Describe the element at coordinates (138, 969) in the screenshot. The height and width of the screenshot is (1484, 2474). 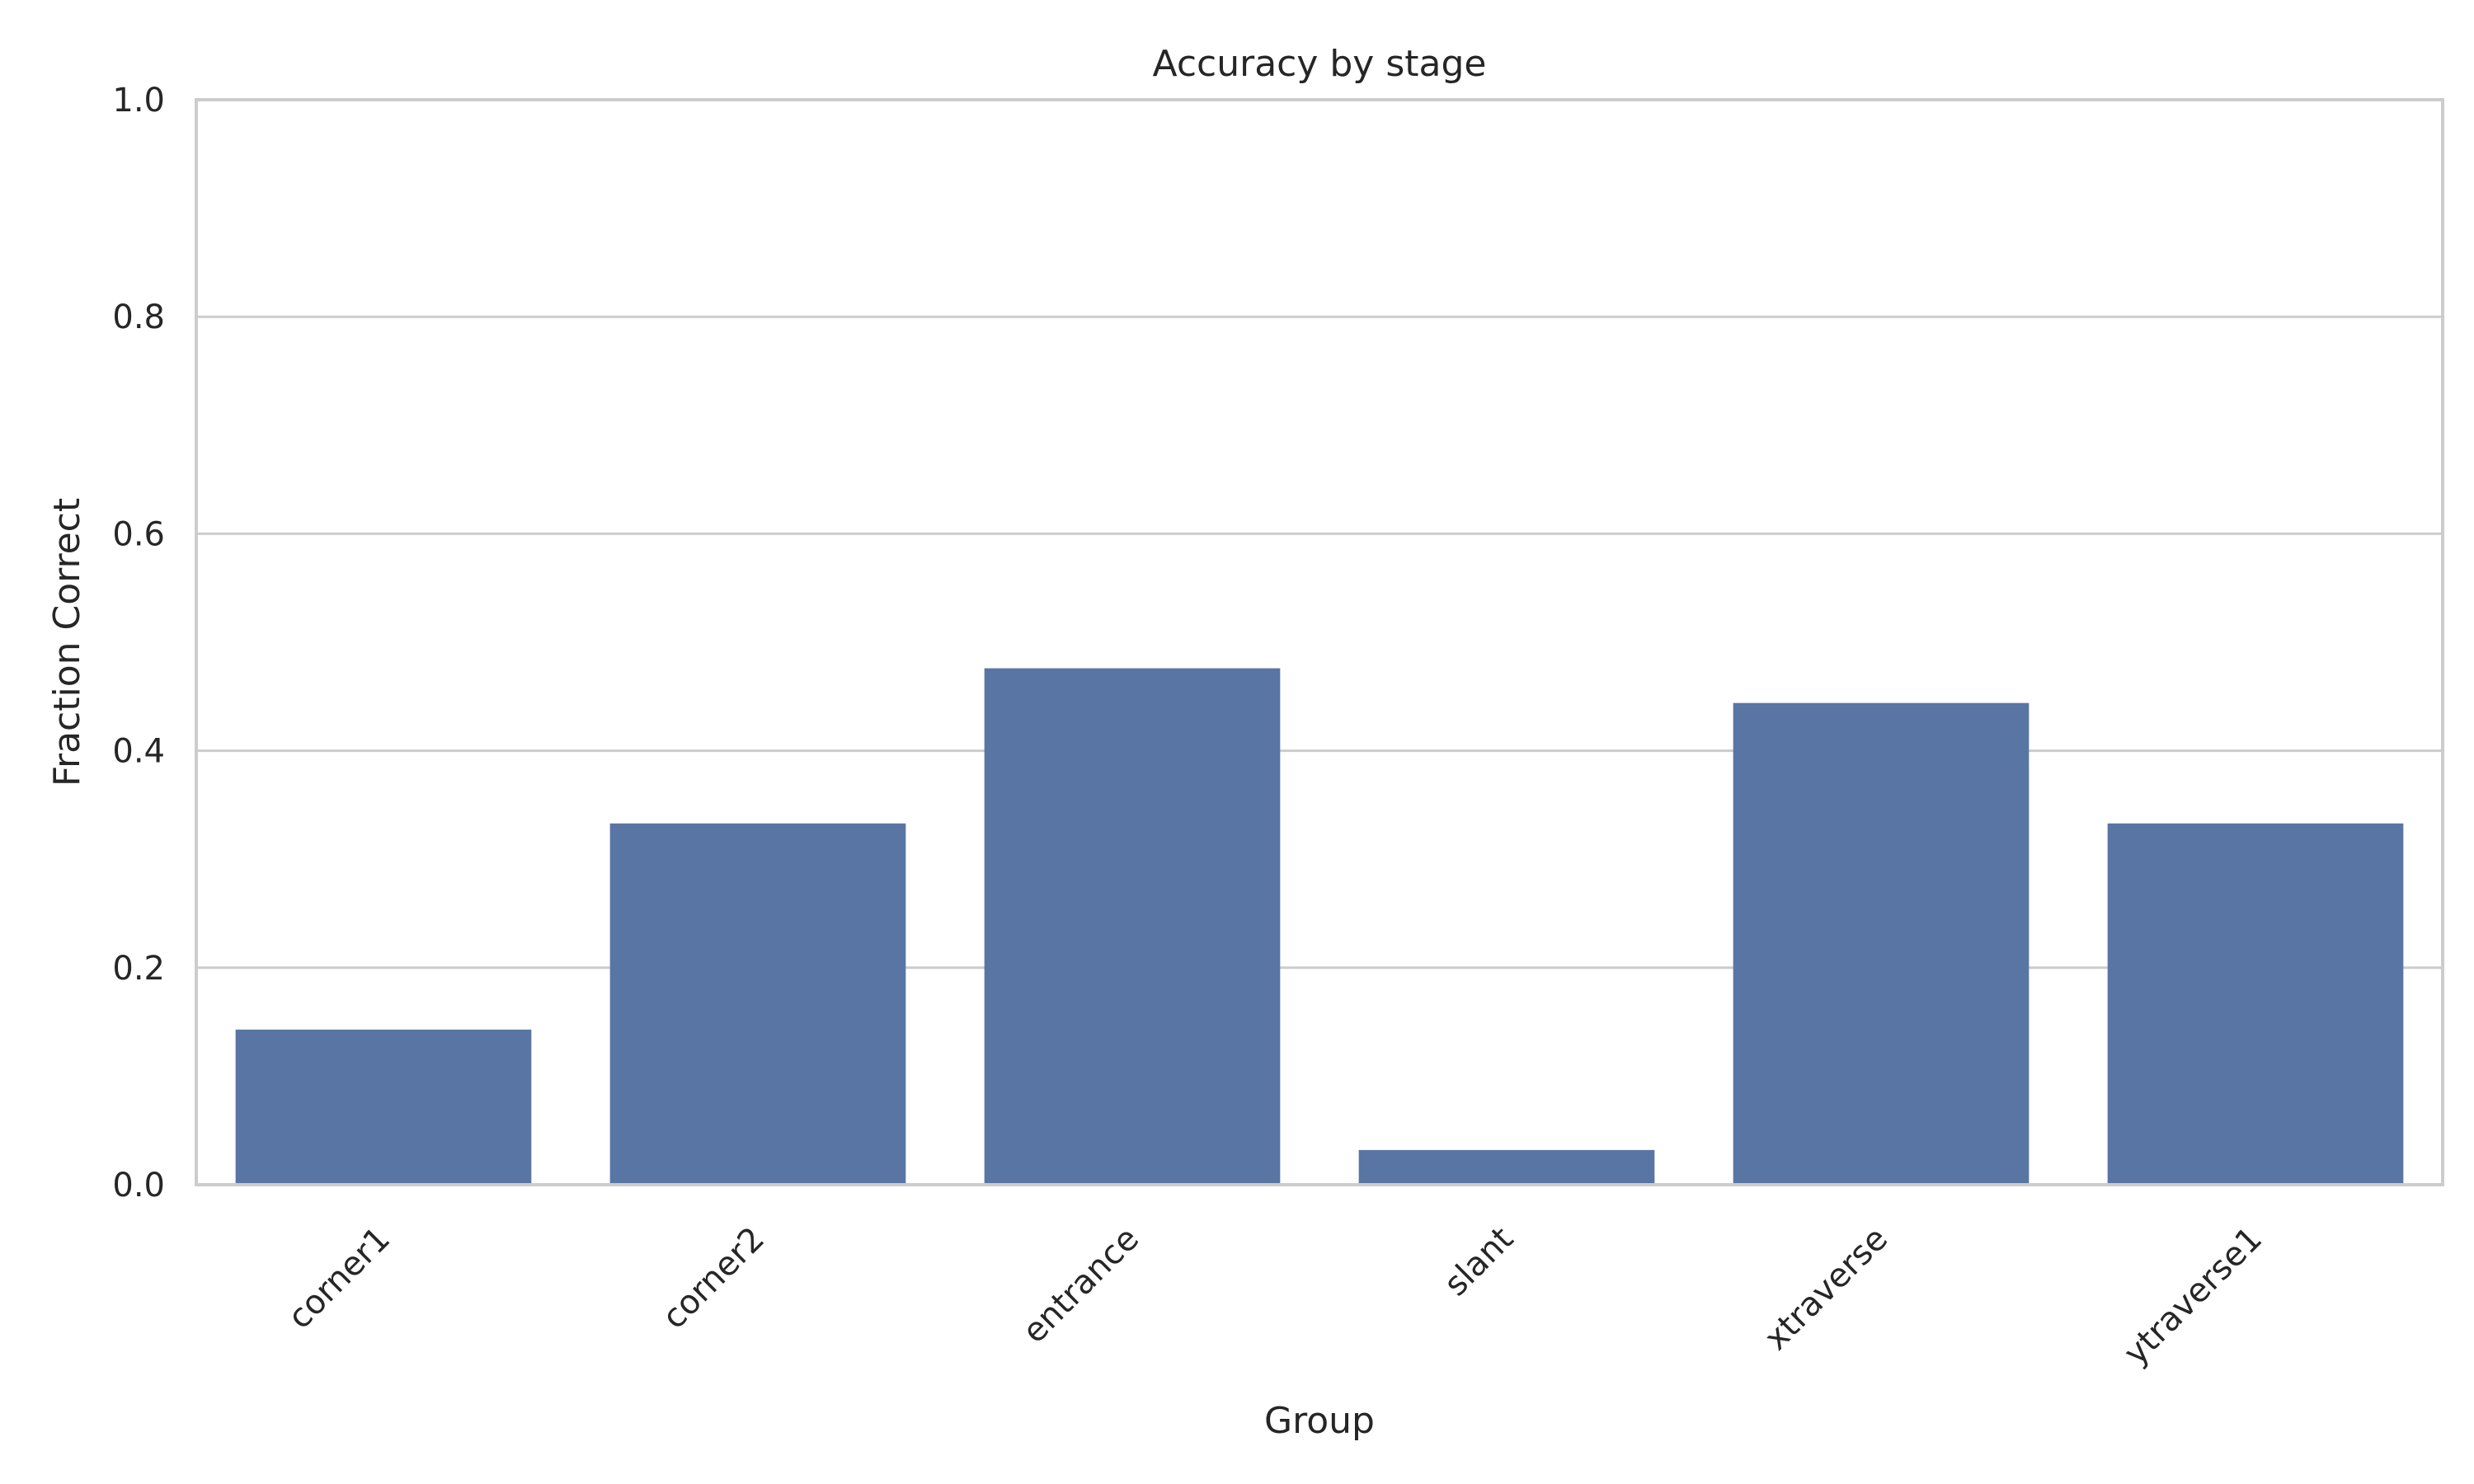
I see `y-tick-label: 0.2` at that location.